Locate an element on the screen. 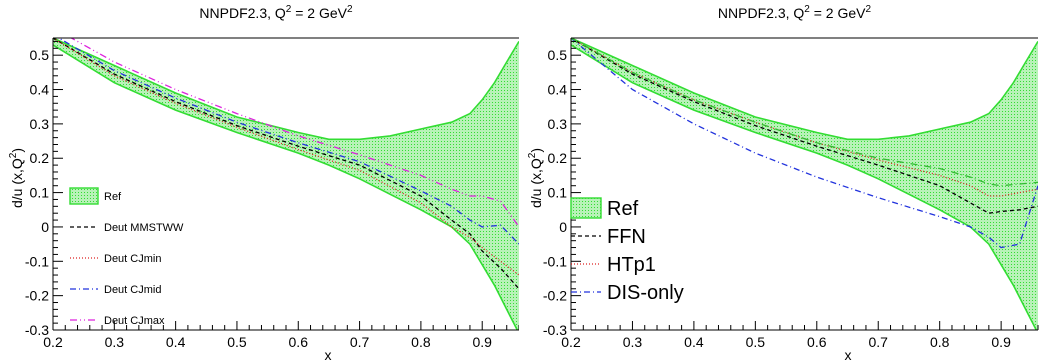 The height and width of the screenshot is (364, 1039). legend-label-htp1: HTp1 is located at coordinates (631, 265).